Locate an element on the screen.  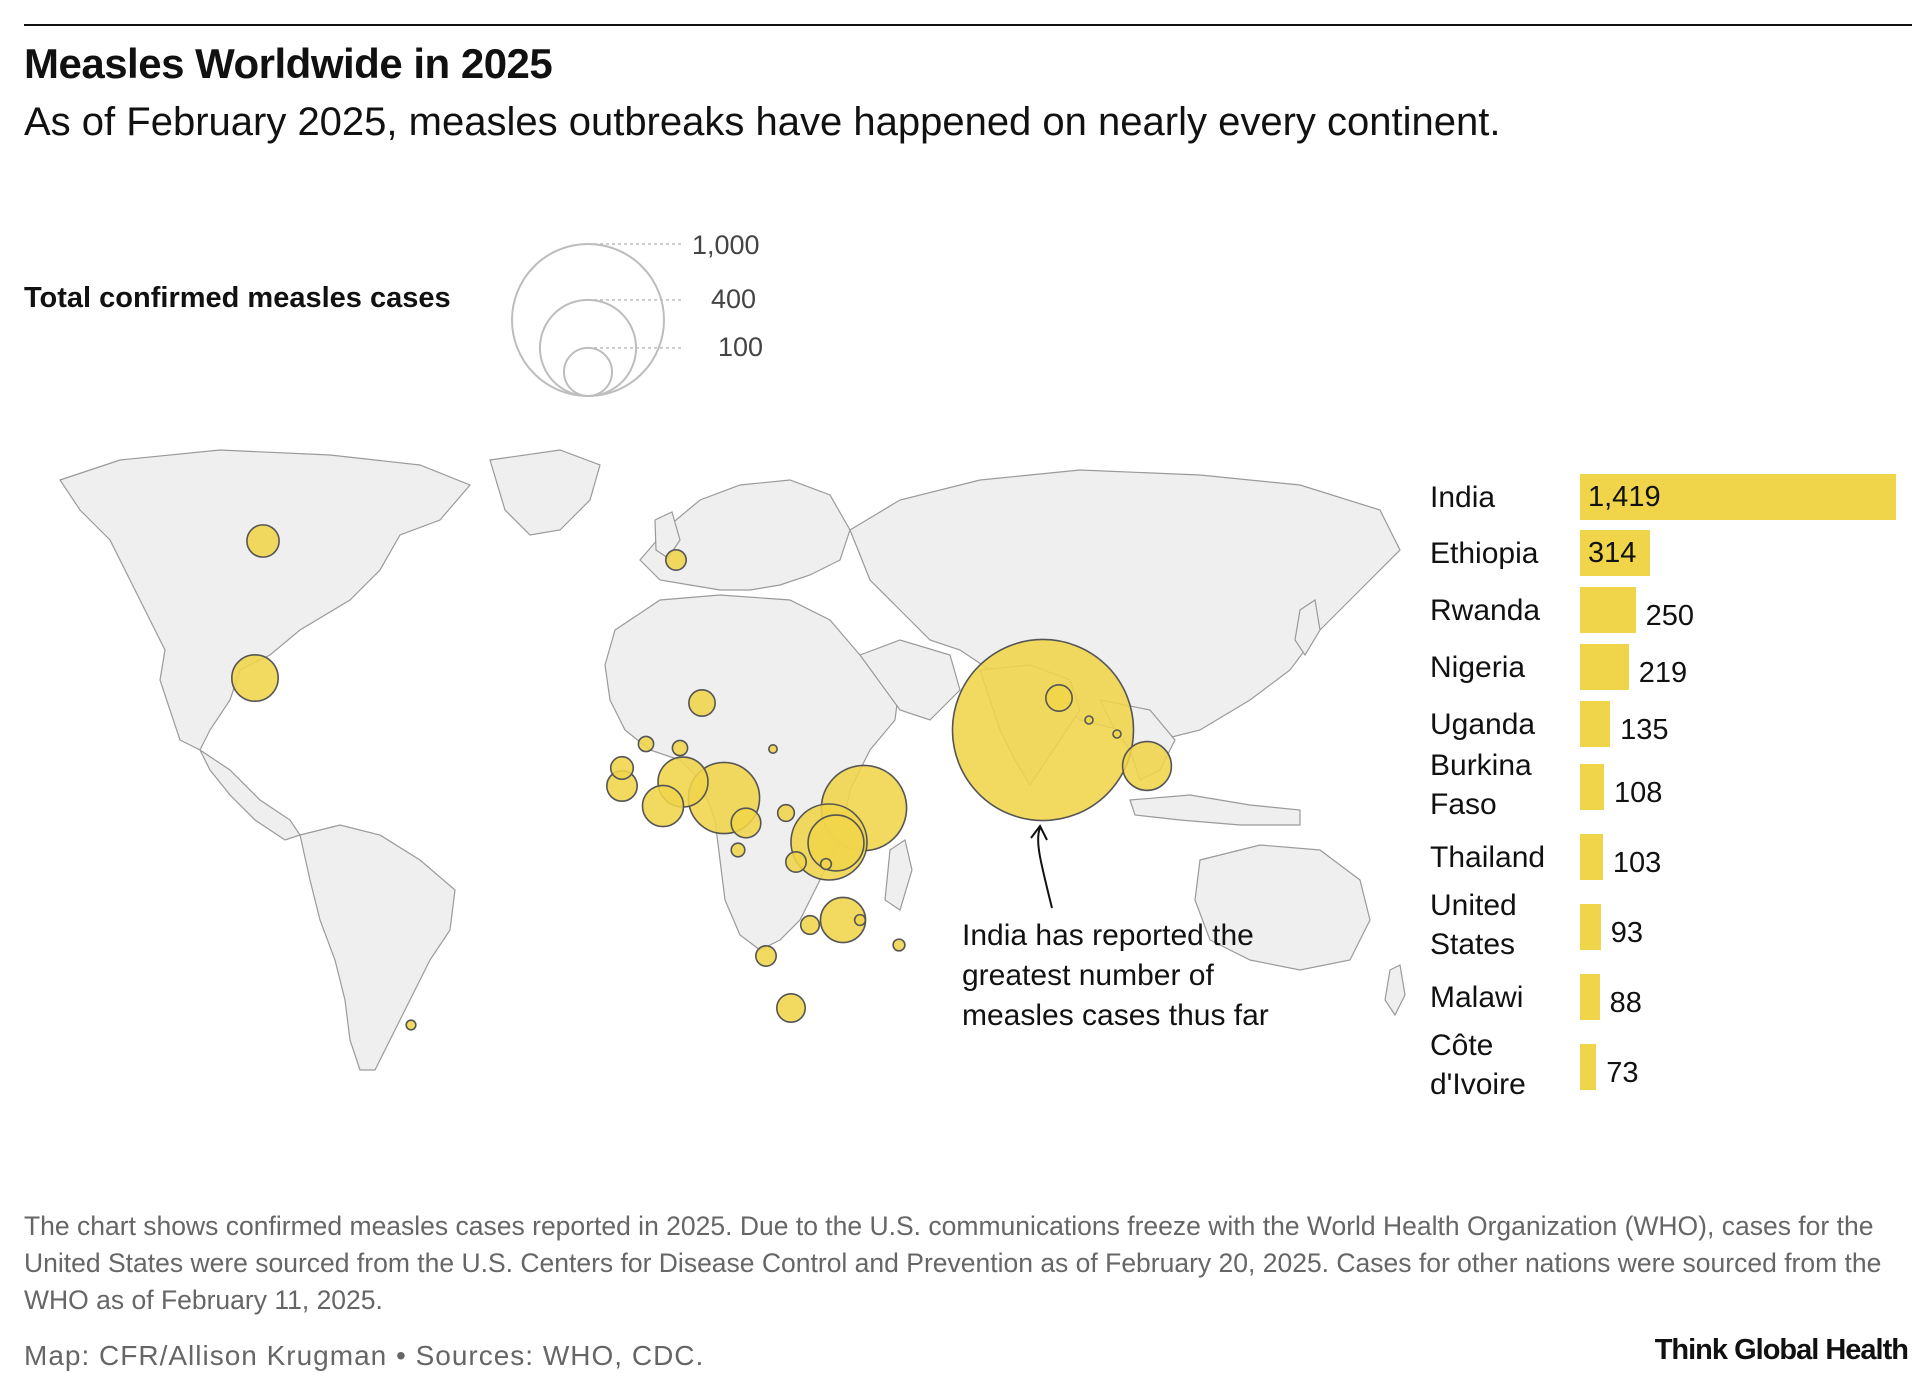
size-legend is located at coordinates (596, 320).